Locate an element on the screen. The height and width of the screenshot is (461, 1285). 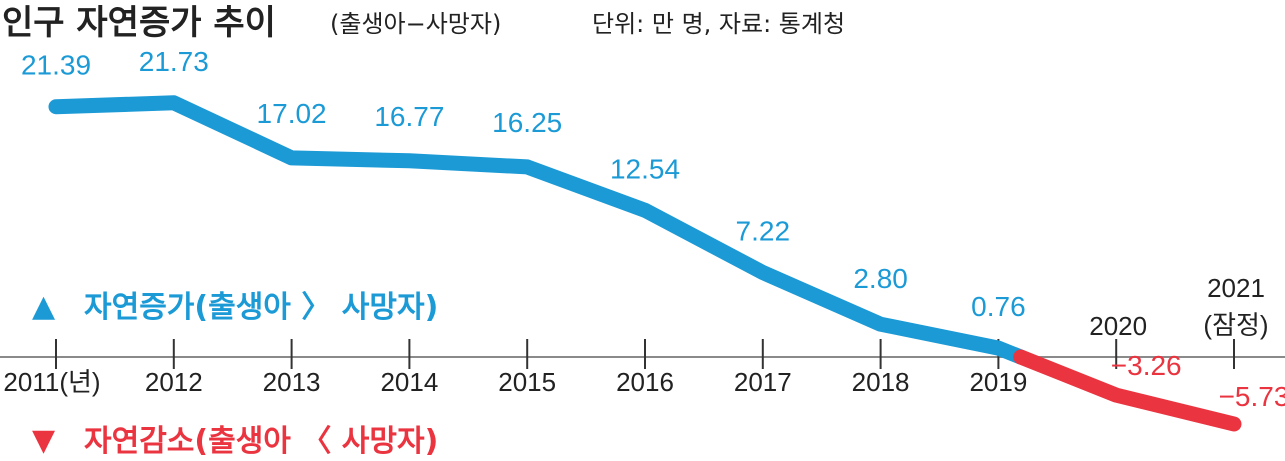
legend-decrease-symbol: ▼ is located at coordinates (43, 440).